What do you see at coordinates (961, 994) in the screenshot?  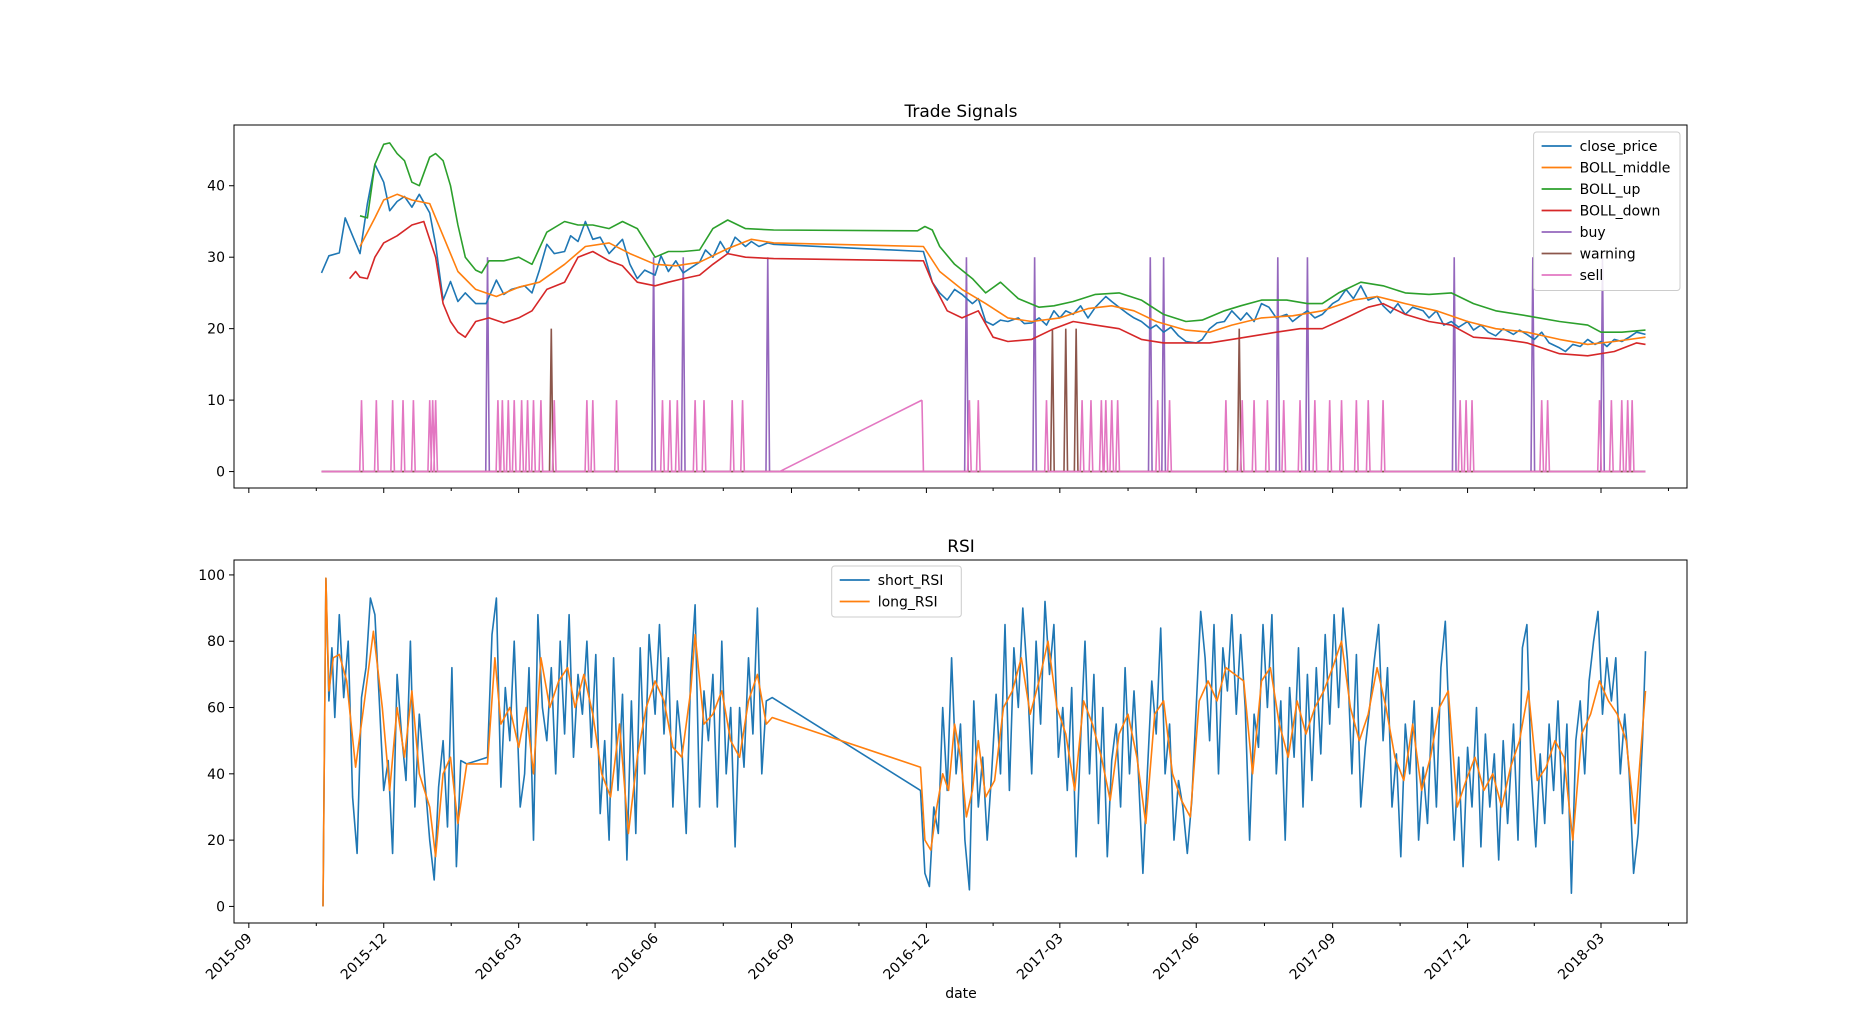 I see `x-axis-label: date` at bounding box center [961, 994].